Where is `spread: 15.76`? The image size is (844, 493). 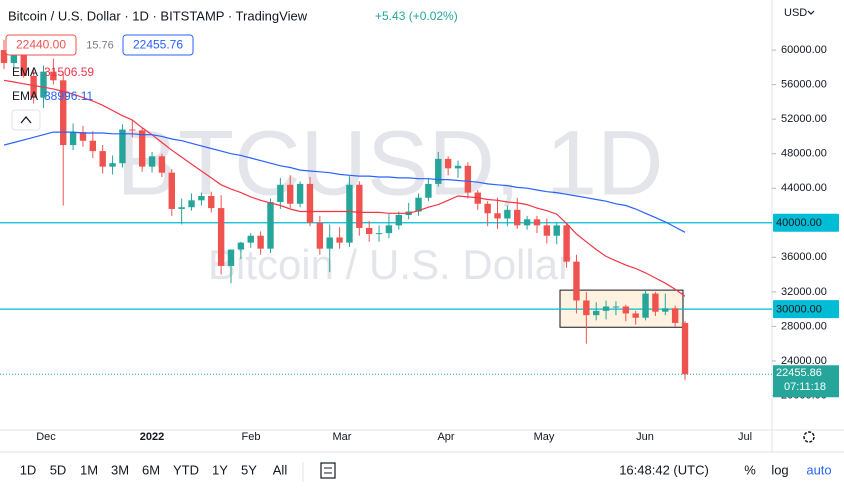
spread: 15.76 is located at coordinates (100, 45).